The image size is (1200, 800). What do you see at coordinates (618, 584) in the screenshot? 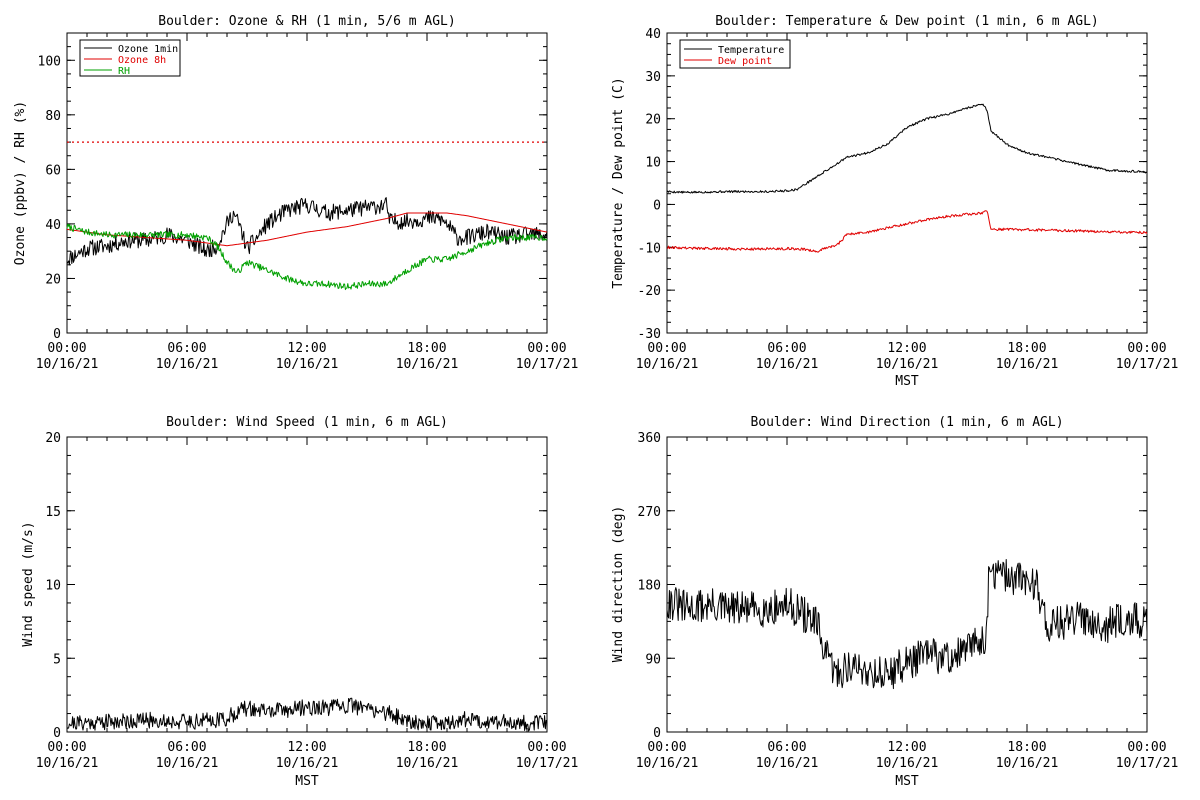
I see `y-axis-label: Wind direction (deg)` at bounding box center [618, 584].